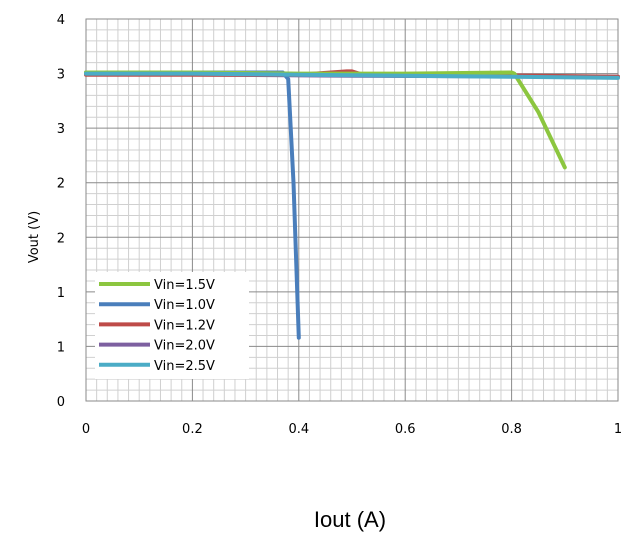  Describe the element at coordinates (184, 305) in the screenshot. I see `legend-entry-label: Vin=1.0V` at that location.